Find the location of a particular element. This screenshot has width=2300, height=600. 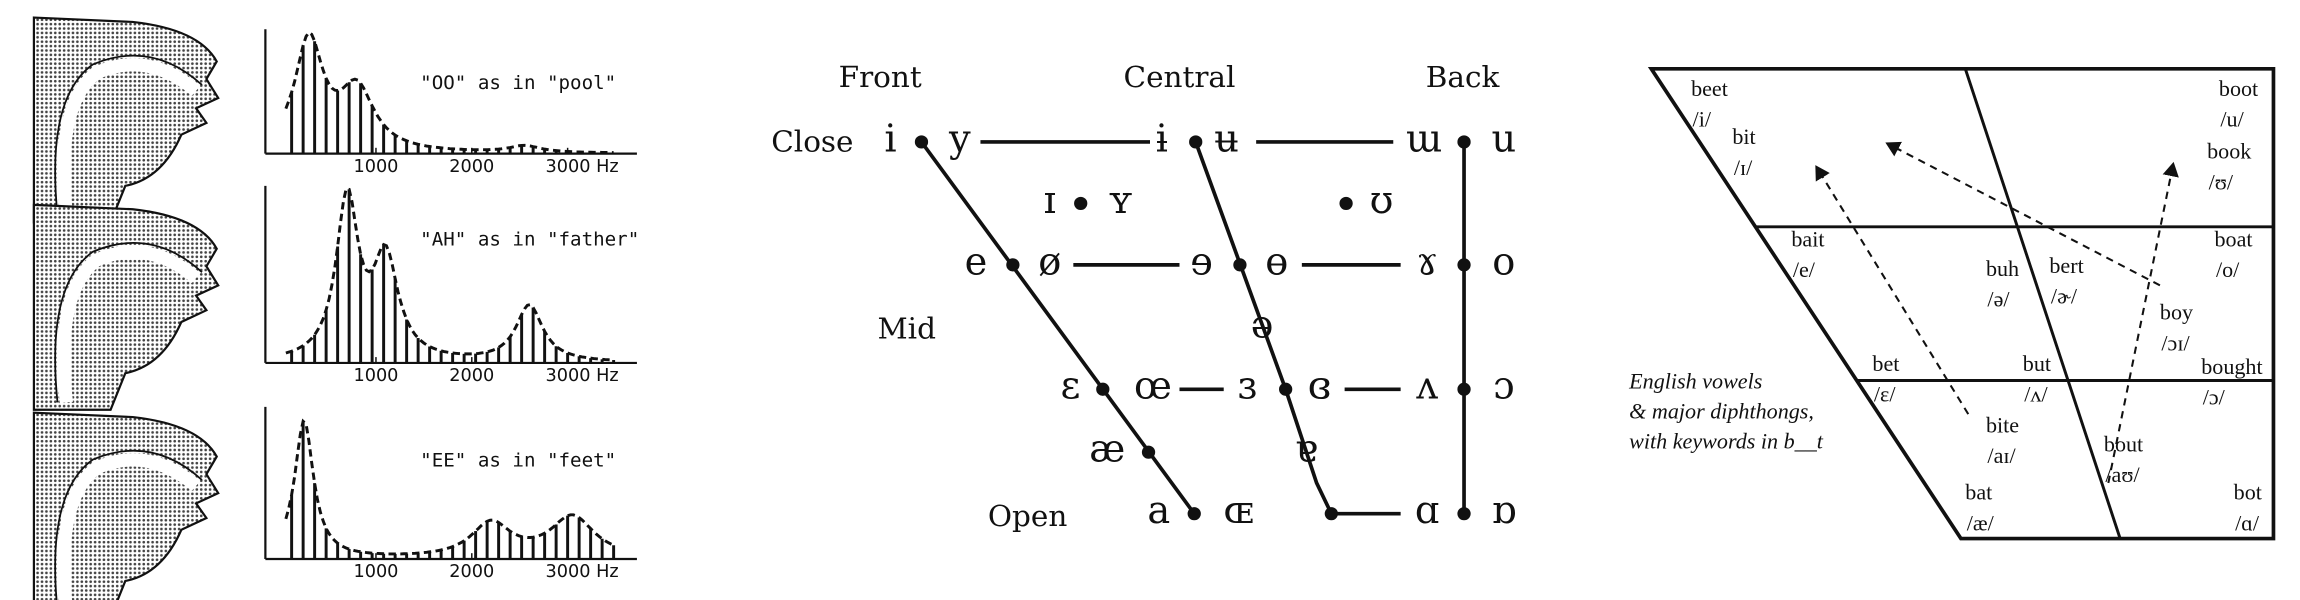

row-label: Mid is located at coordinates (906, 329).